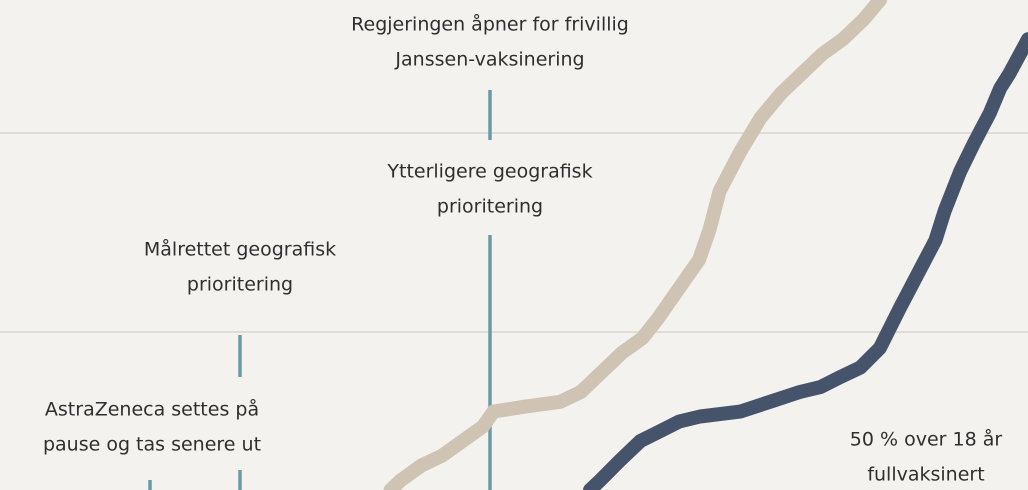 The image size is (1028, 490). Describe the element at coordinates (925, 475) in the screenshot. I see `annotation-text: fullvaksinert` at that location.